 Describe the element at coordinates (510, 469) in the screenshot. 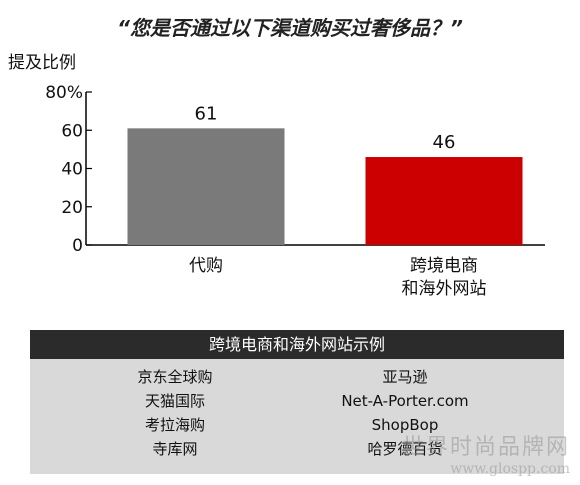

I see `watermark-url: www.glospp.com` at that location.